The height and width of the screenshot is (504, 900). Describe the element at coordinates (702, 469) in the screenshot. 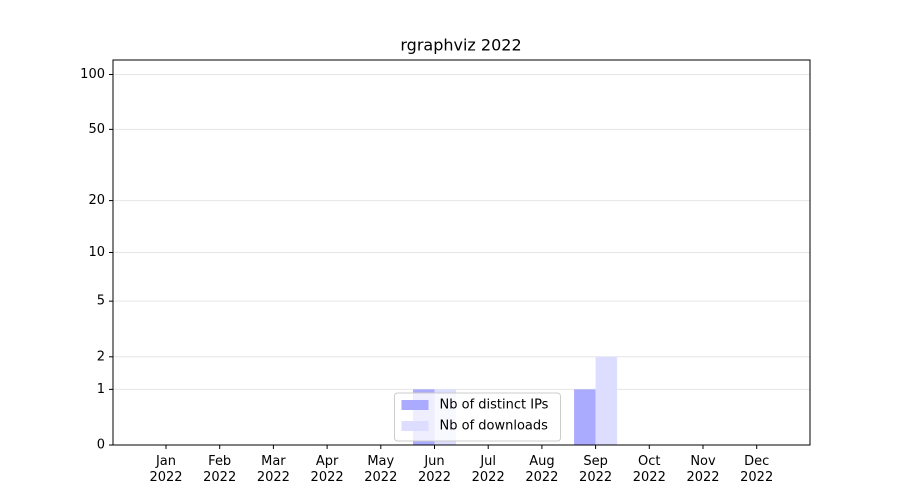

I see `x-tick-label: Nov 2022` at that location.